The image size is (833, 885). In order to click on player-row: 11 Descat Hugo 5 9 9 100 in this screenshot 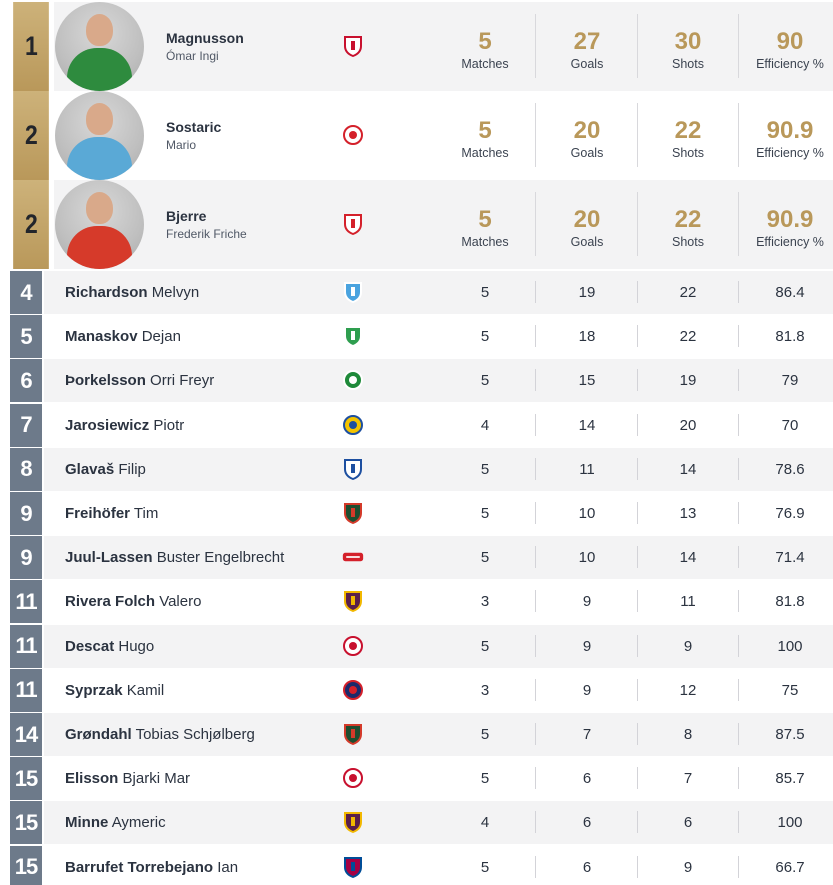, I will do `click(416, 646)`.